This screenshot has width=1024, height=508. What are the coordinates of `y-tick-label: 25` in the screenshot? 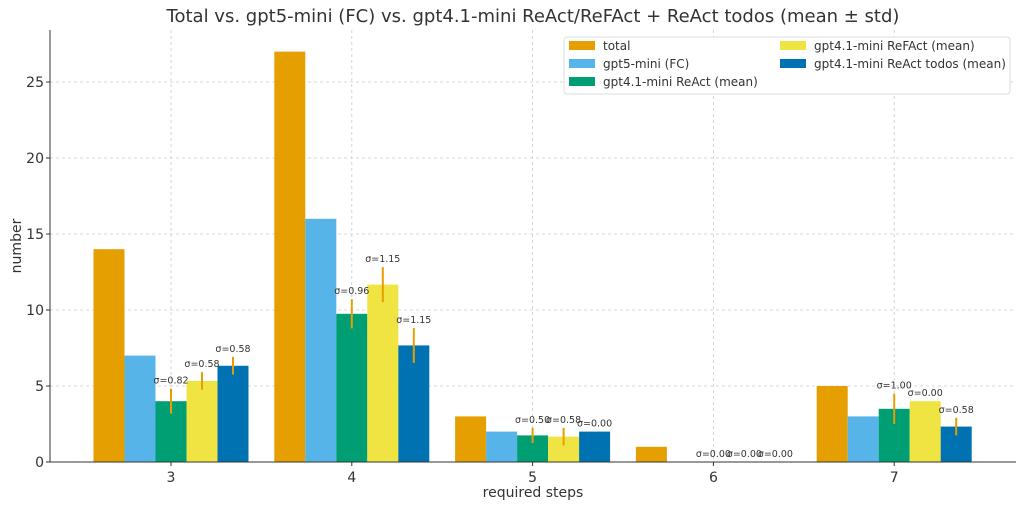 It's located at (35, 83).